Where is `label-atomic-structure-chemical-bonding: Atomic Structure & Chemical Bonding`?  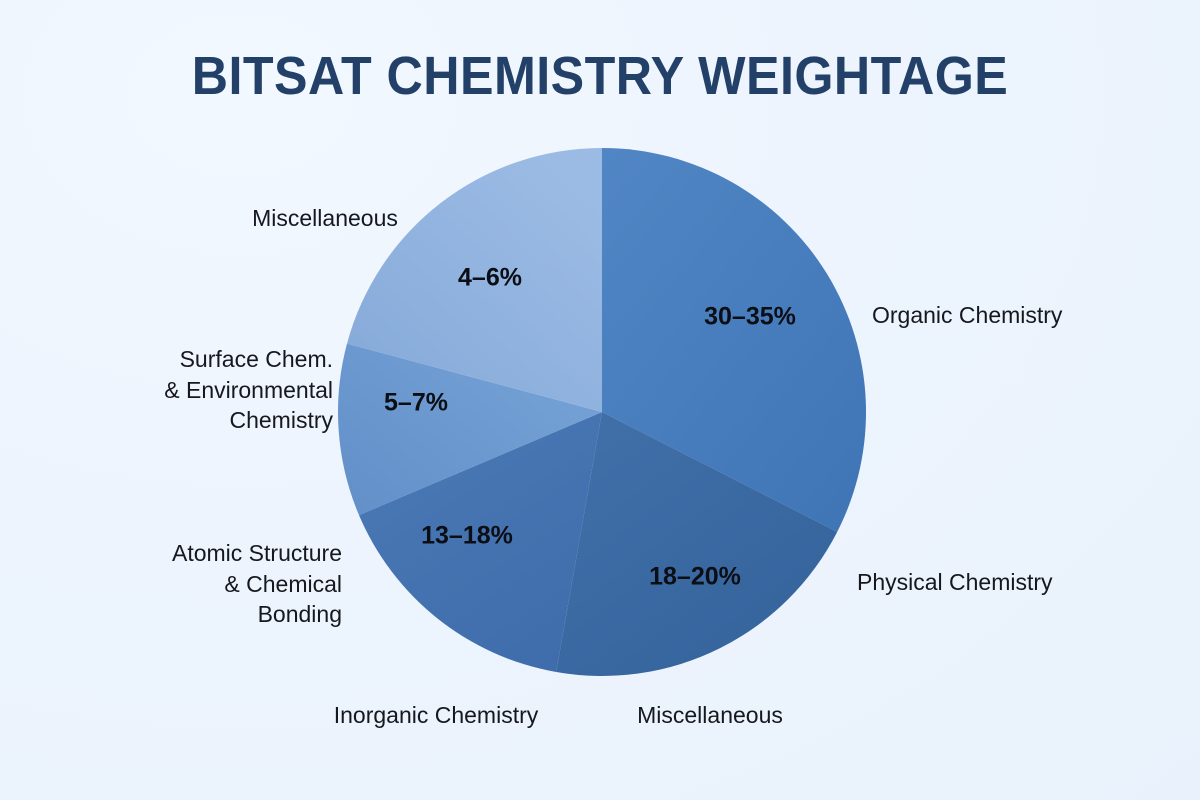
label-atomic-structure-chemical-bonding: Atomic Structure & Chemical Bonding is located at coordinates (257, 584).